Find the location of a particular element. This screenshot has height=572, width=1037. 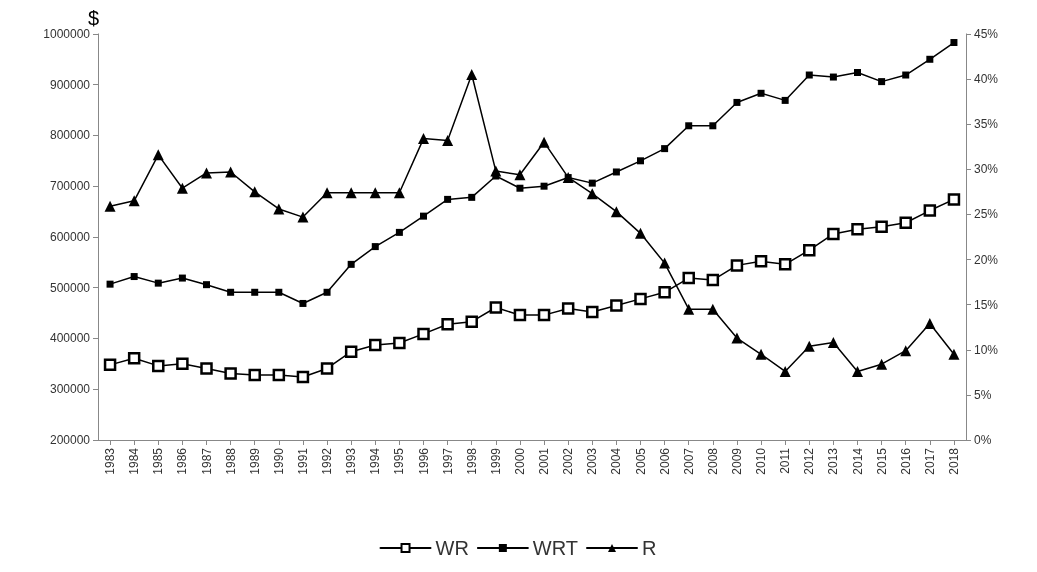

legend-label: WR is located at coordinates (452, 548).